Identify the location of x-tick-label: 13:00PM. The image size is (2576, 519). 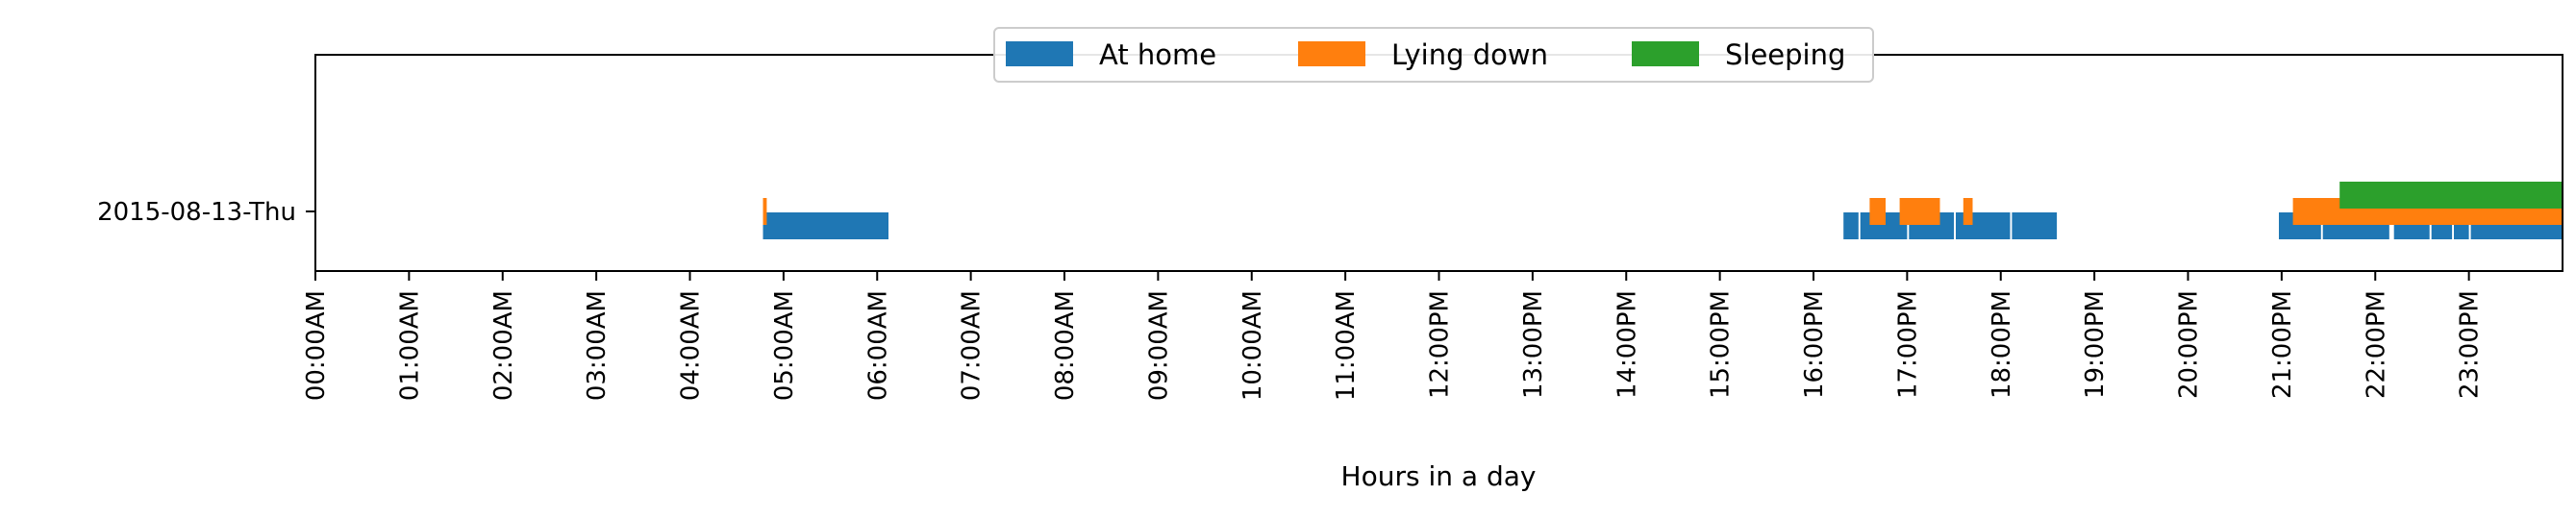
(1533, 344).